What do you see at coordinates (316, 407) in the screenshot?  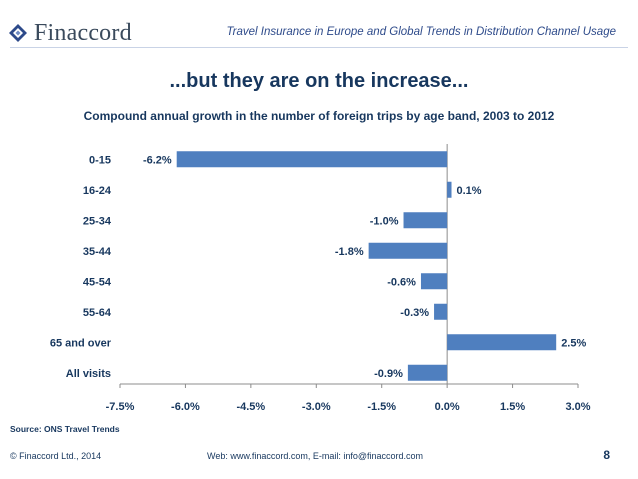 I see `x-tick-label: -3.0%` at bounding box center [316, 407].